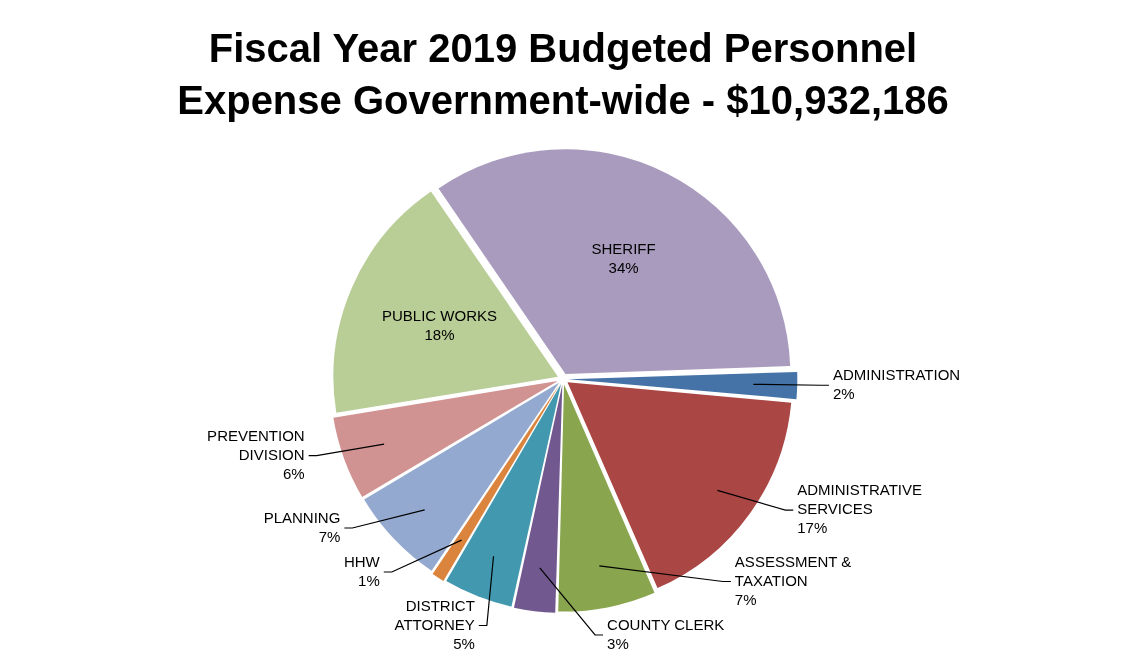 This screenshot has height=672, width=1126. What do you see at coordinates (362, 561) in the screenshot?
I see `slice-label: HHW` at bounding box center [362, 561].